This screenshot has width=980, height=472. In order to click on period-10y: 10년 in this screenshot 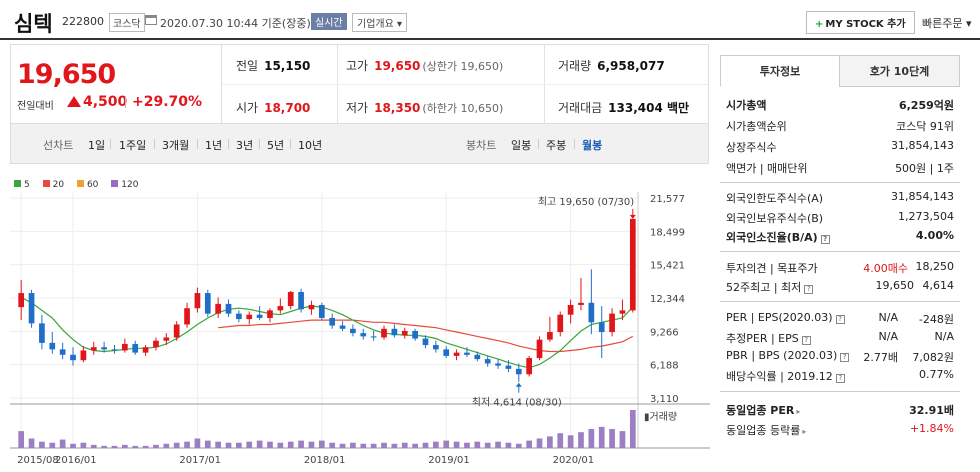, I will do `click(310, 145)`.